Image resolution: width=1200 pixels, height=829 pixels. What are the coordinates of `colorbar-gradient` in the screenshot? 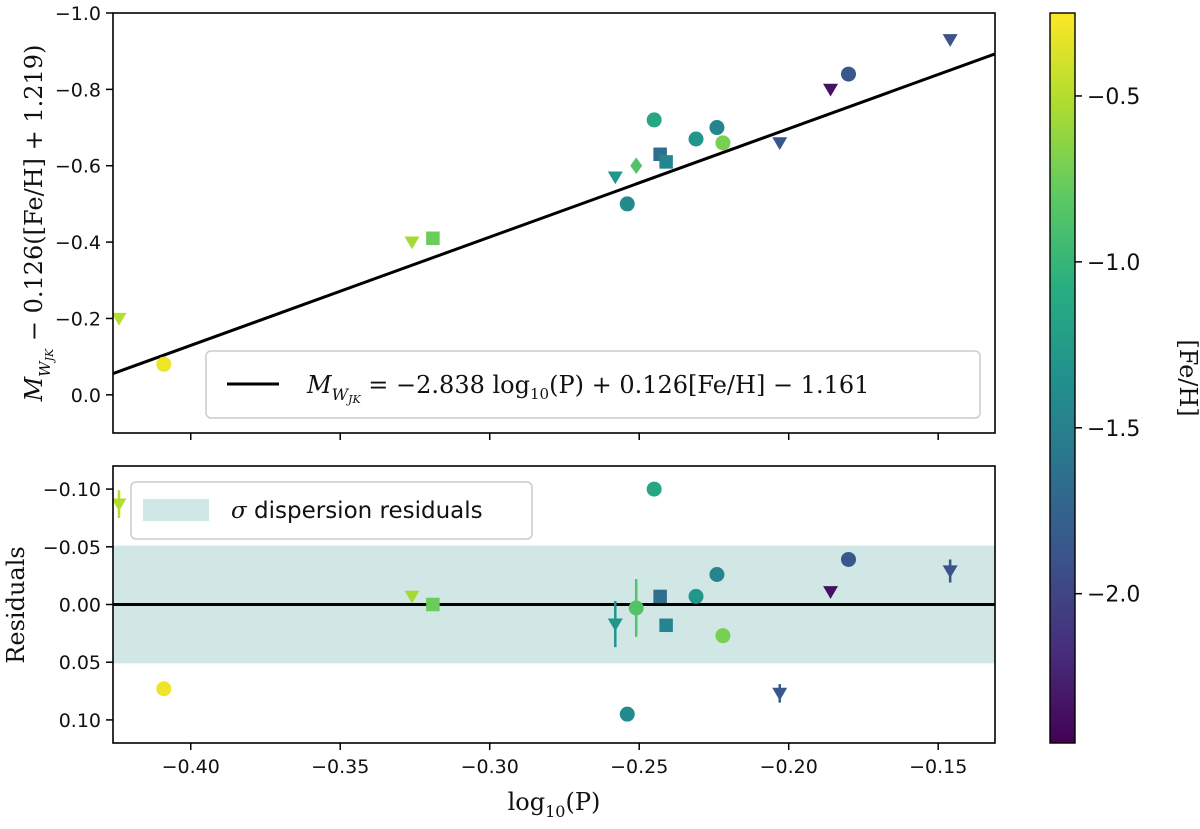 It's located at (1062, 378).